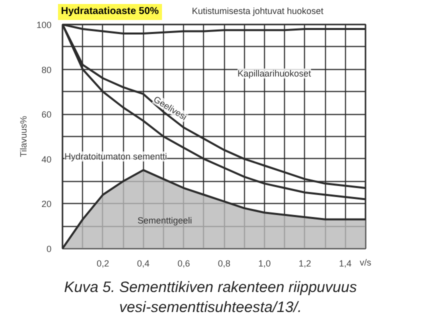  I want to click on x-tick-label: 0,2, so click(103, 263).